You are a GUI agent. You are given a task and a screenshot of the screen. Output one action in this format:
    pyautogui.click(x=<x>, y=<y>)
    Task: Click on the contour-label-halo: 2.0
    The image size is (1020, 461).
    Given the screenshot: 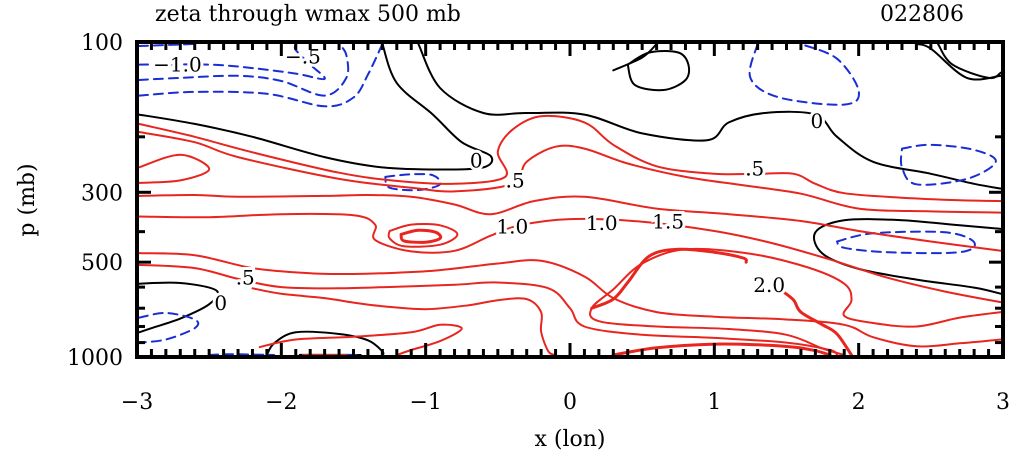 What is the action you would take?
    pyautogui.click(x=769, y=285)
    